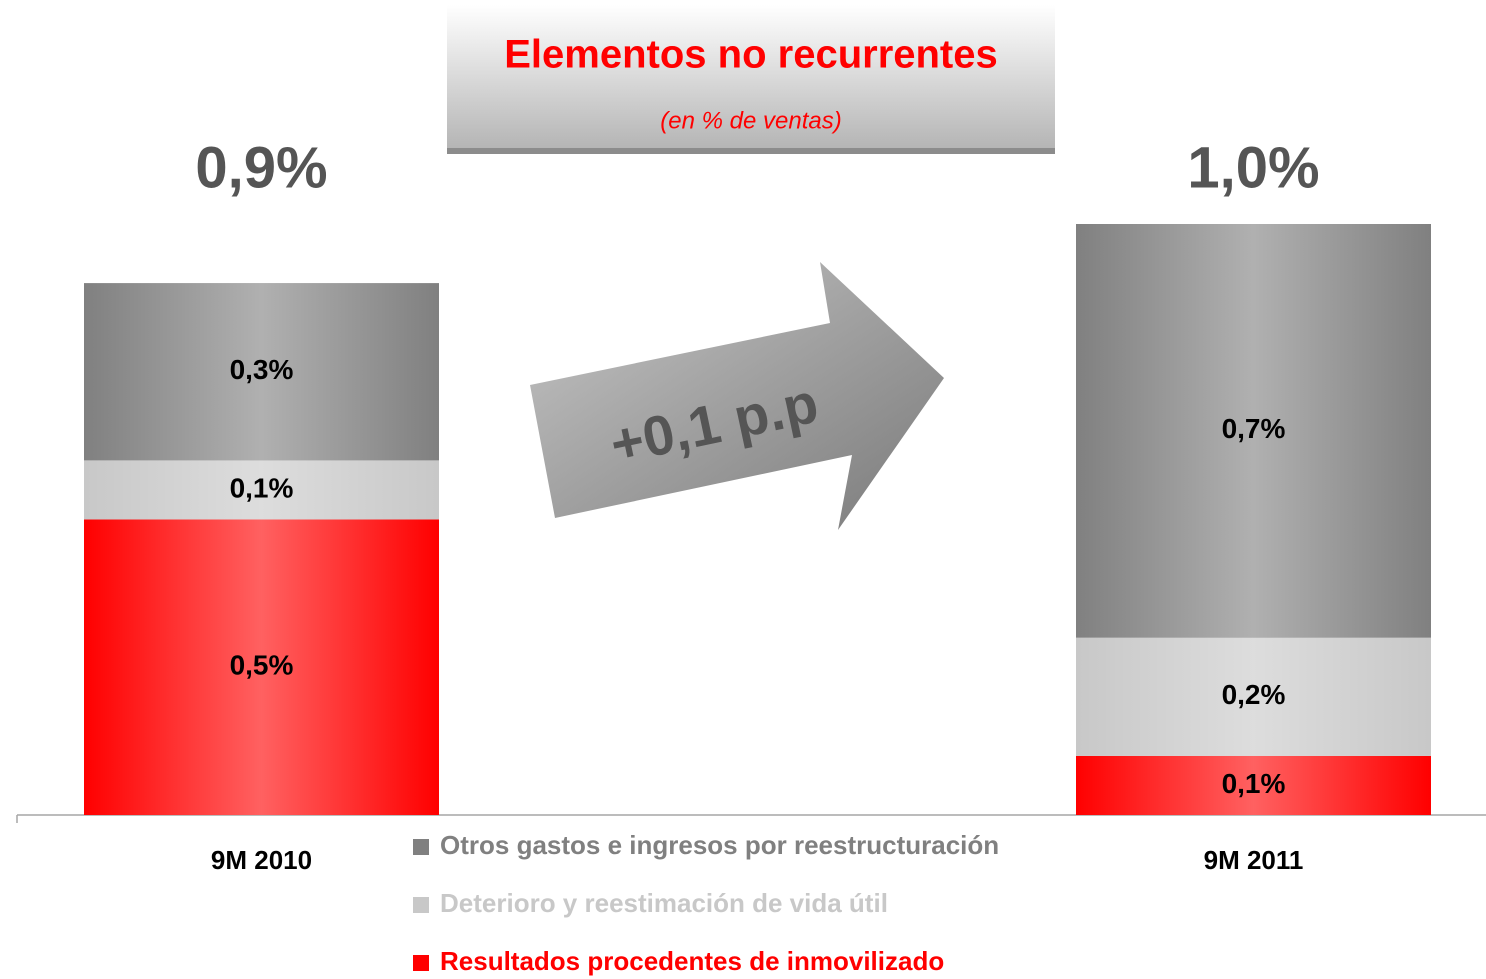 This screenshot has height=979, width=1486. What do you see at coordinates (1253, 167) in the screenshot?
I see `total-label: 1,0%` at bounding box center [1253, 167].